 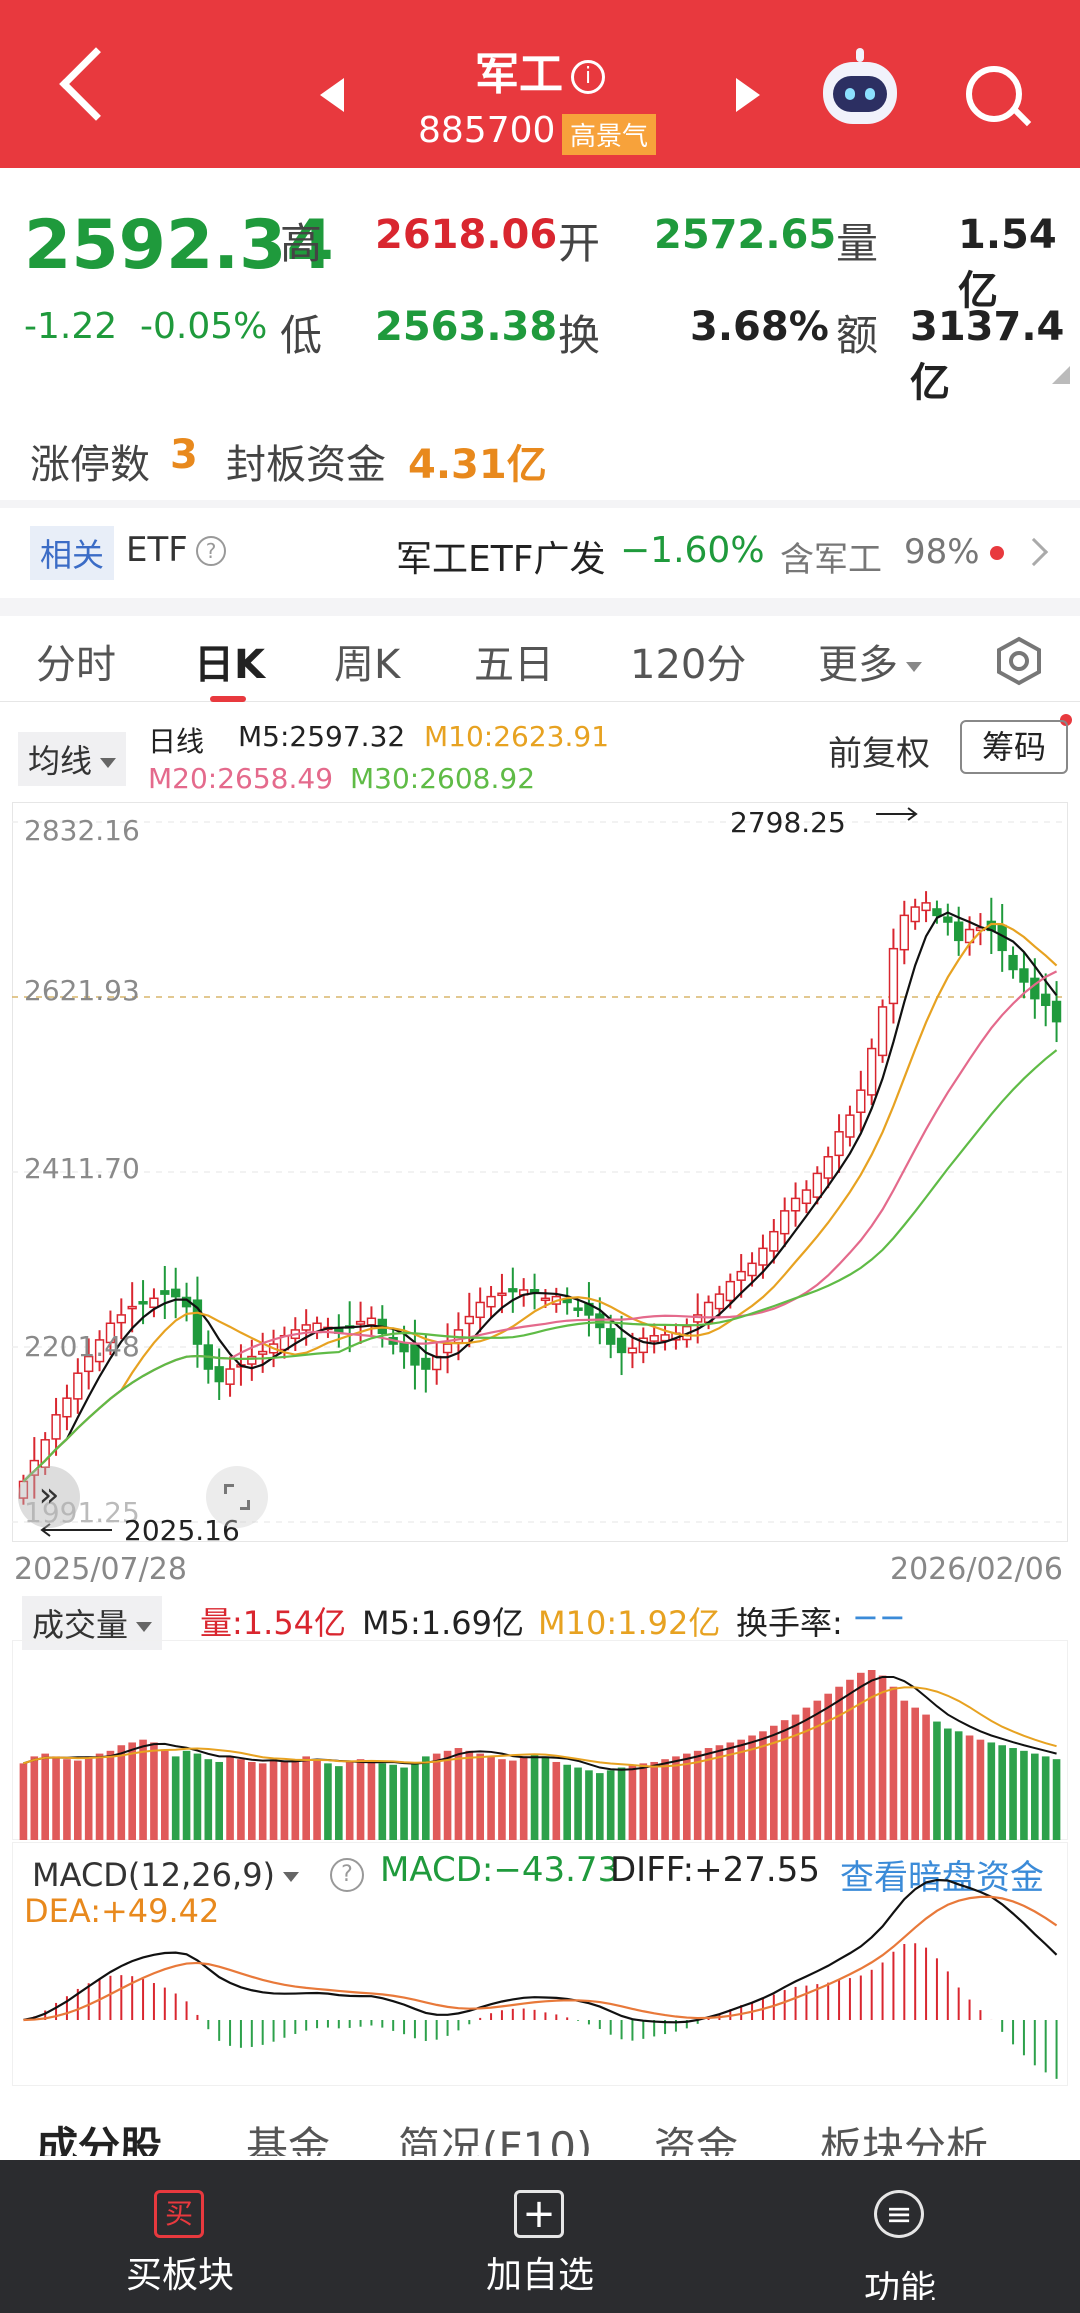 What do you see at coordinates (82, 830) in the screenshot?
I see `y-tick-label: 2832.16` at bounding box center [82, 830].